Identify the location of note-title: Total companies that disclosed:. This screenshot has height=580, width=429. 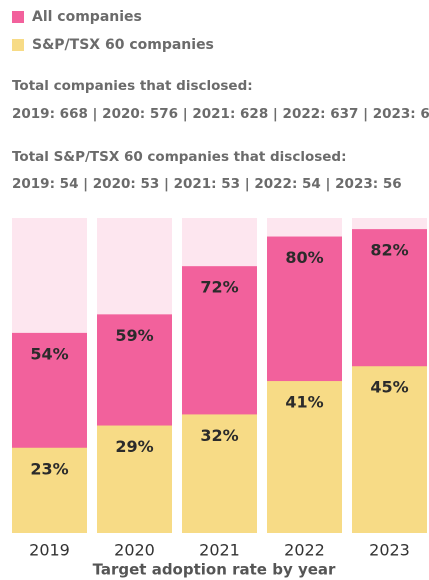
(132, 86).